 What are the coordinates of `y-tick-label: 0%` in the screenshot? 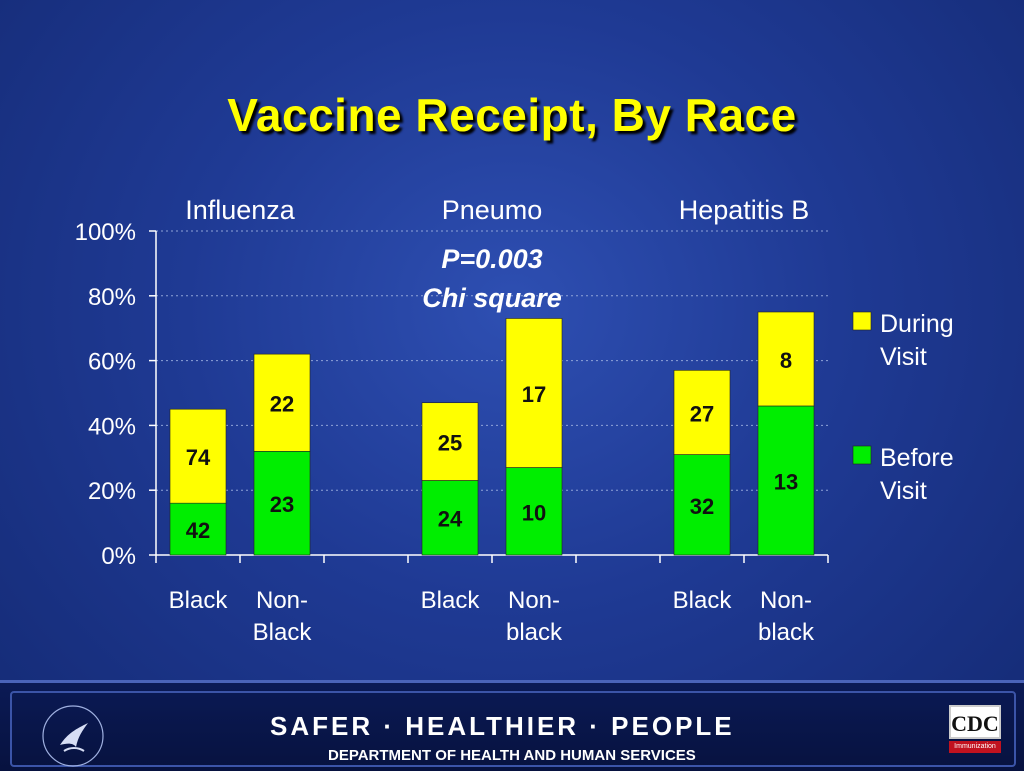 It's located at (118, 556).